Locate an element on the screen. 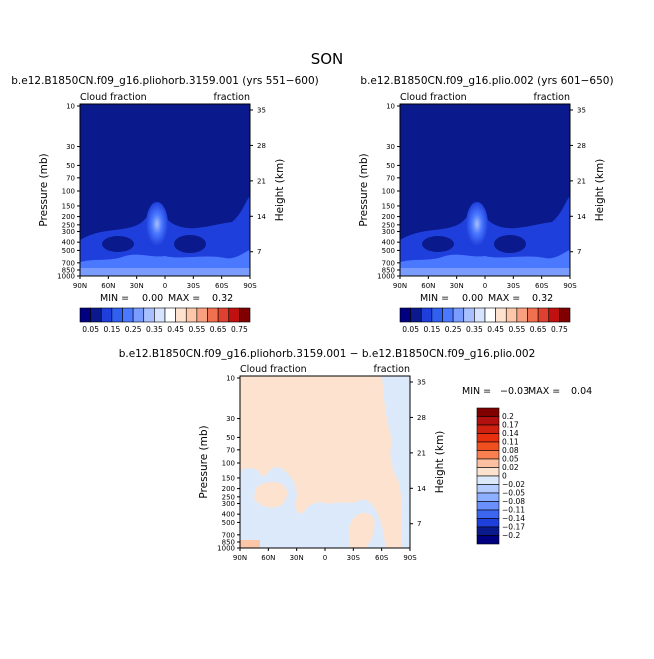 This screenshot has height=659, width=654. panel-2-colorbar-label: 0.75 is located at coordinates (559, 329).